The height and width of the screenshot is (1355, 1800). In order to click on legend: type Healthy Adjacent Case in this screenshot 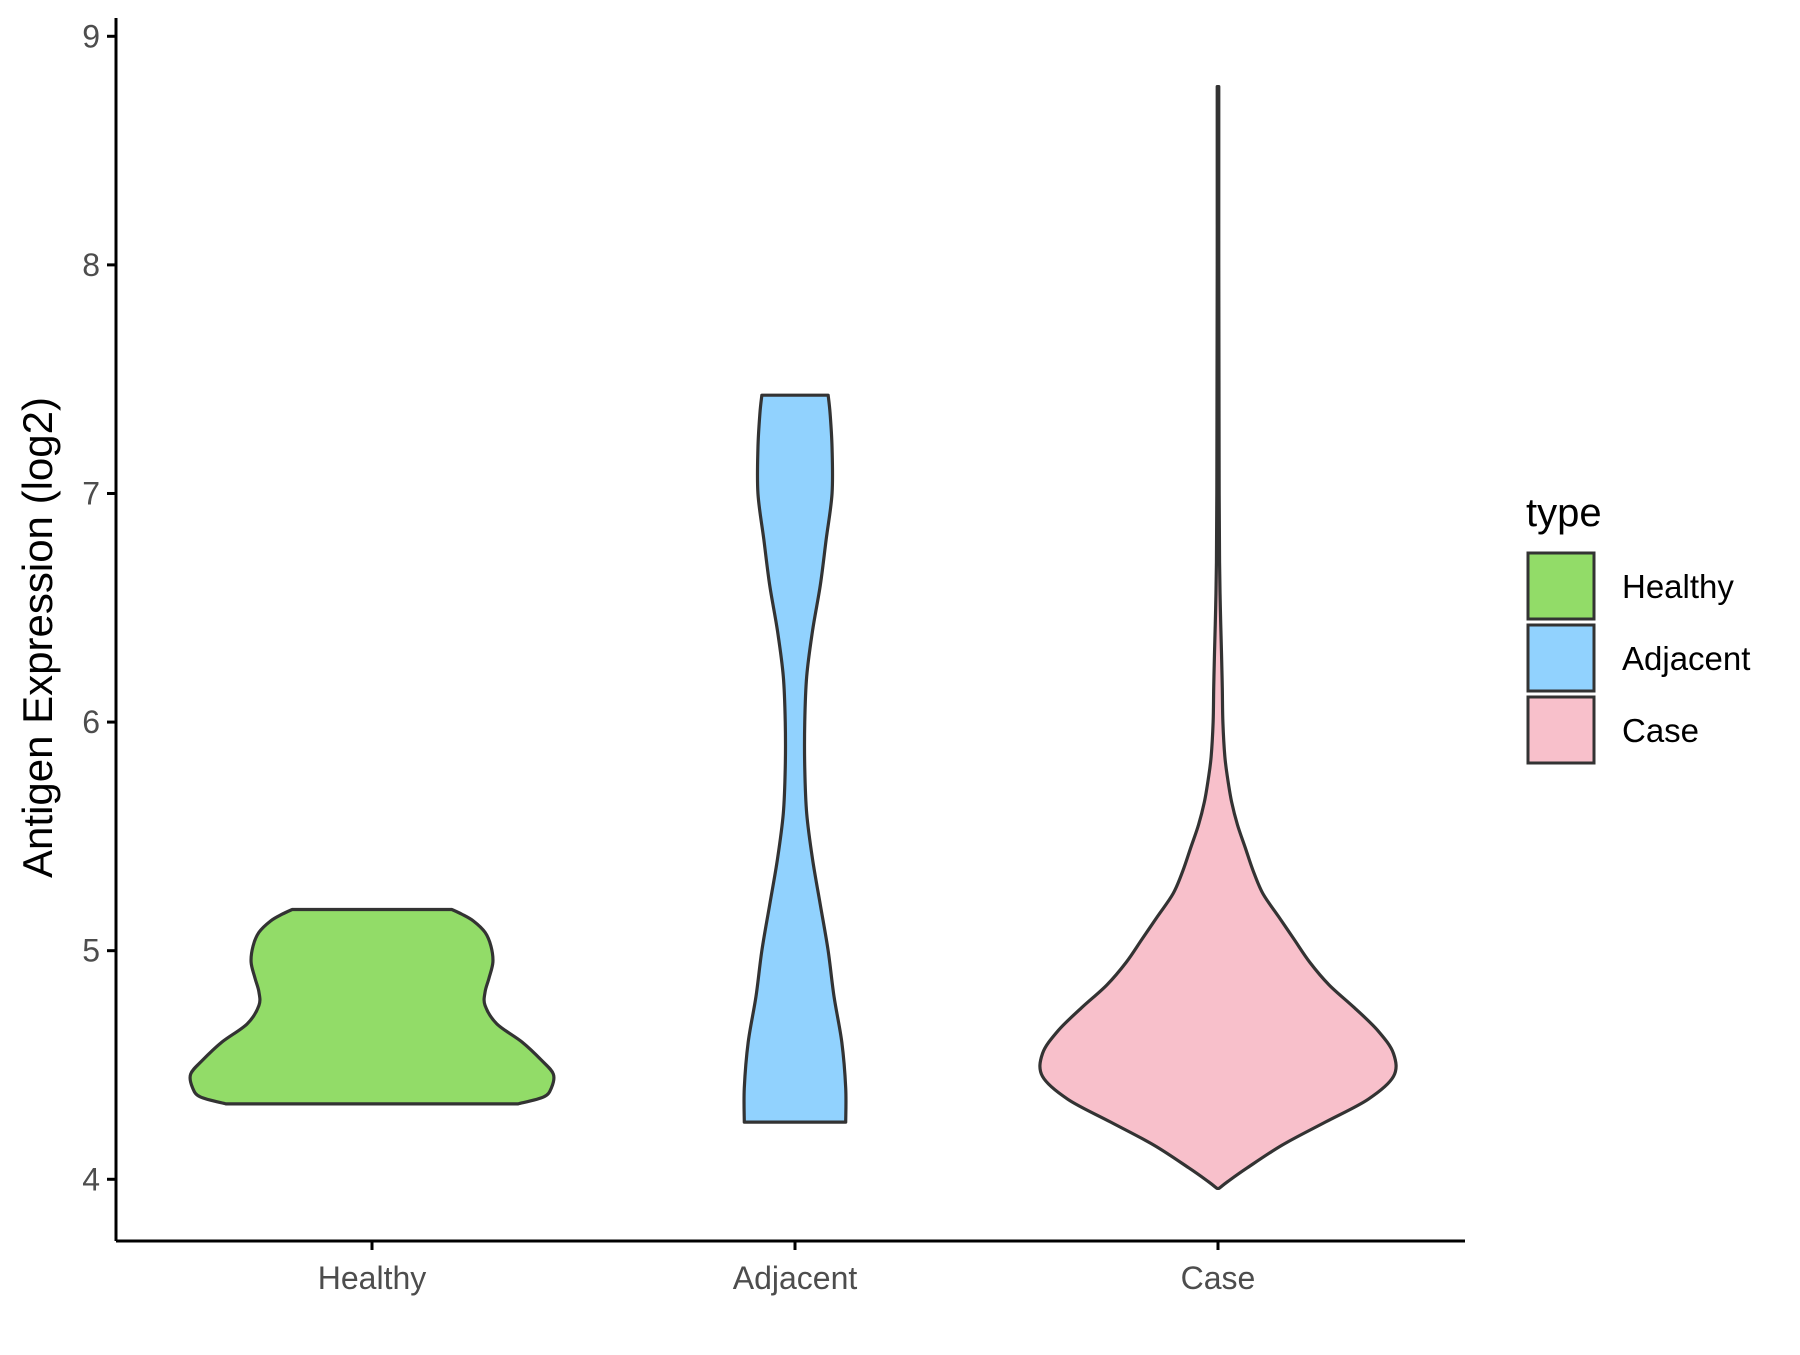, I will do `click(1638, 628)`.